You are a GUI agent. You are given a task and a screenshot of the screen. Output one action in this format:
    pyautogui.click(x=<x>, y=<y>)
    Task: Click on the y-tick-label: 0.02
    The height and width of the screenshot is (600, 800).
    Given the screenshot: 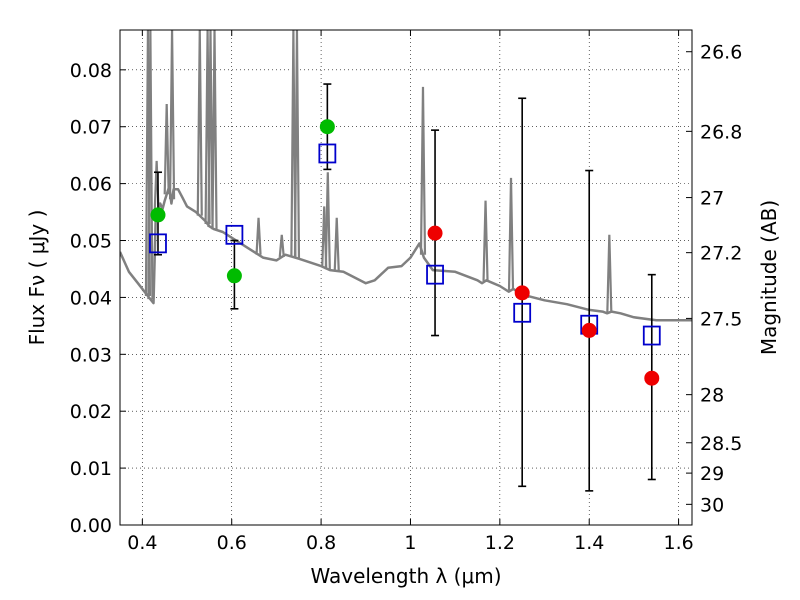 What is the action you would take?
    pyautogui.click(x=91, y=412)
    